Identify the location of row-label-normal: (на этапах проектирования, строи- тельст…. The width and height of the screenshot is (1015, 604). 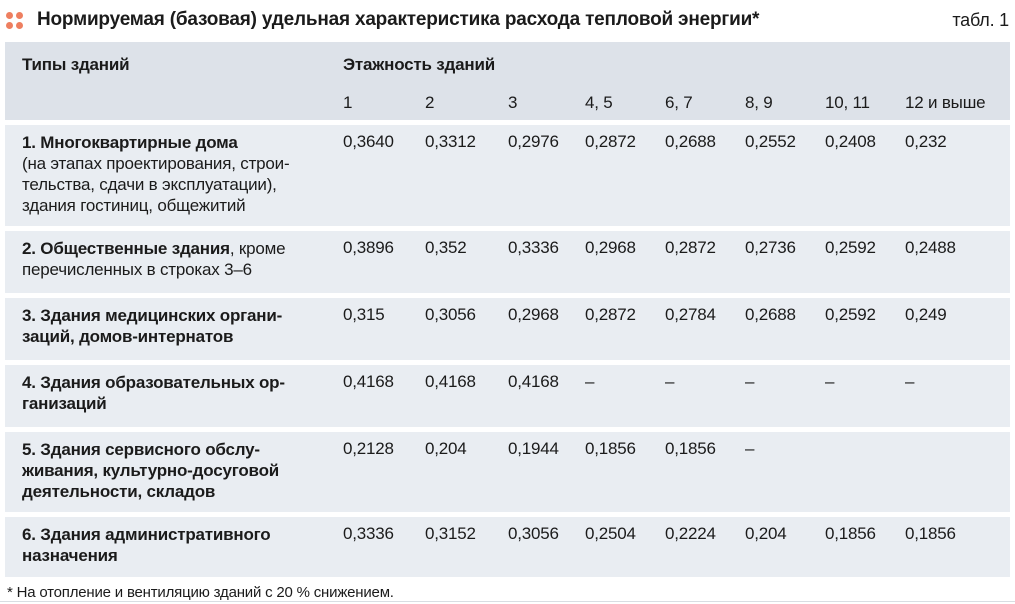
(156, 184).